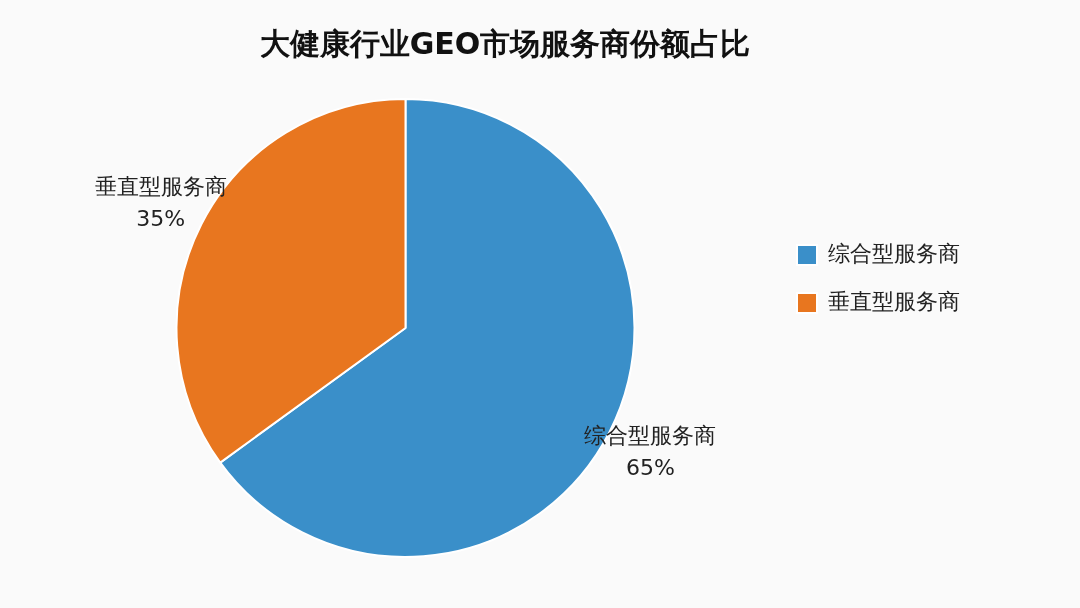  I want to click on chart-title: 大健康行业GEO市场服务商份额占比, so click(505, 43).